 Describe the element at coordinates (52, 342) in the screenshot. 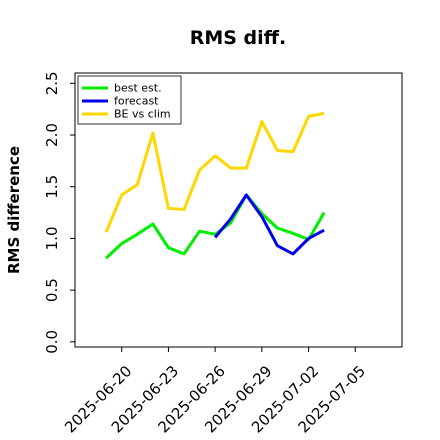

I see `y-tick-label: 0.0` at that location.